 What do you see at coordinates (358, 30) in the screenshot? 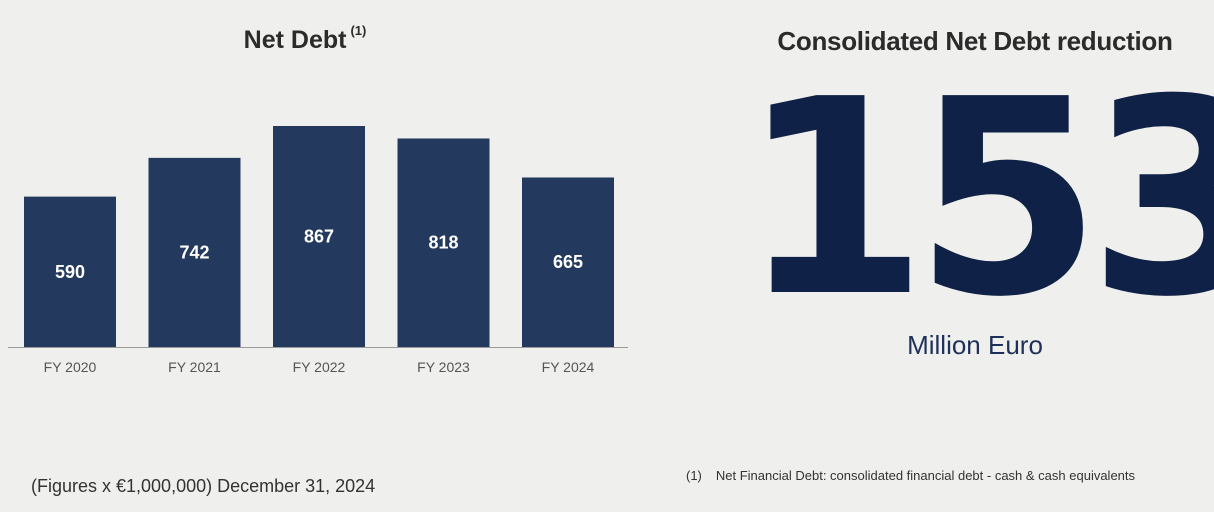
I see `chart-title-footnote-ref: (1)` at bounding box center [358, 30].